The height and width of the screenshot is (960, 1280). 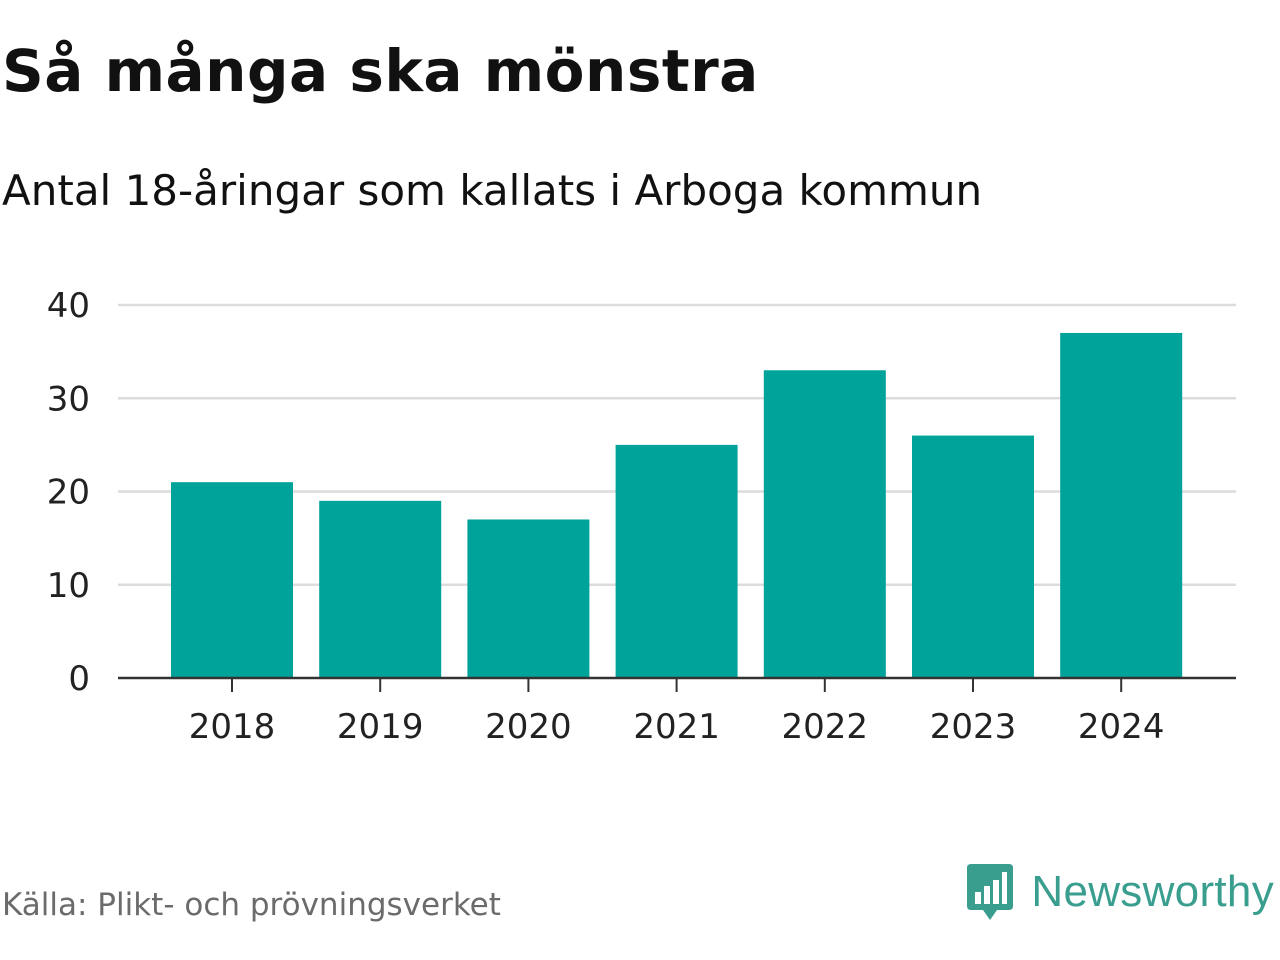 I want to click on x-tick-label: 2024, so click(x=1121, y=727).